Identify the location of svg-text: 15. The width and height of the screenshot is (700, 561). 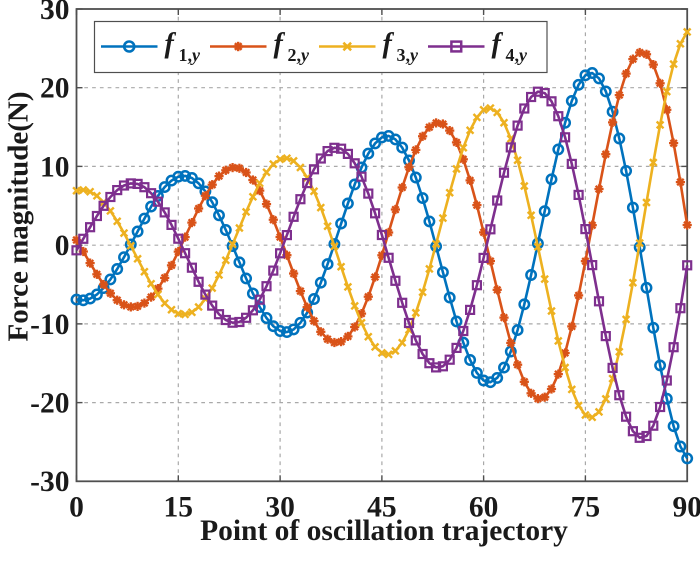
(179, 508).